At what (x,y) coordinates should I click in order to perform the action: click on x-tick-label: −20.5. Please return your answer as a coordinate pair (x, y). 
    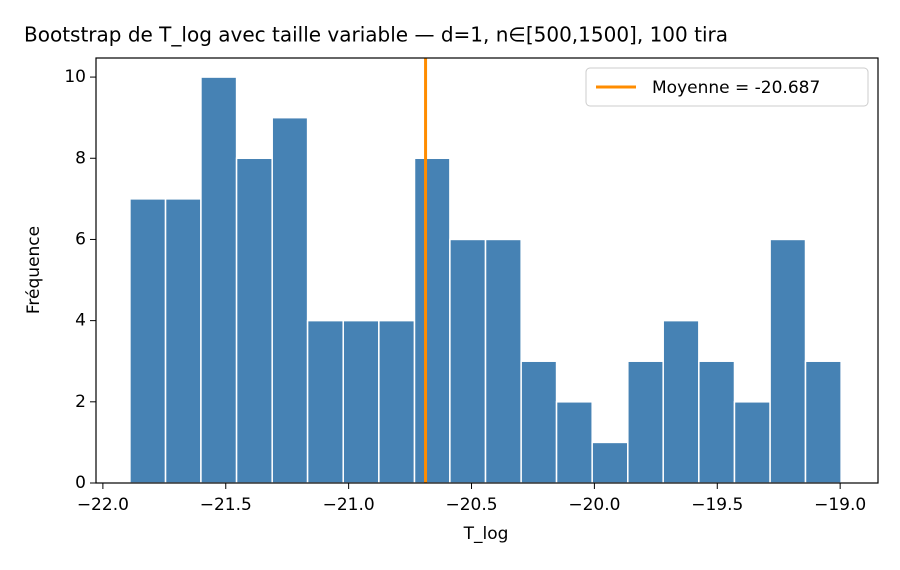
    Looking at the image, I should click on (471, 505).